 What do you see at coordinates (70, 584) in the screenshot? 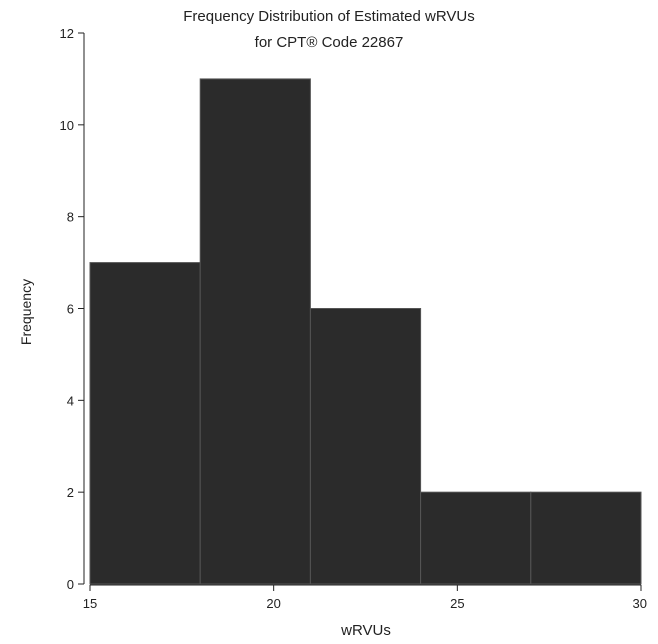
I see `y-tick-label-0: 0` at bounding box center [70, 584].